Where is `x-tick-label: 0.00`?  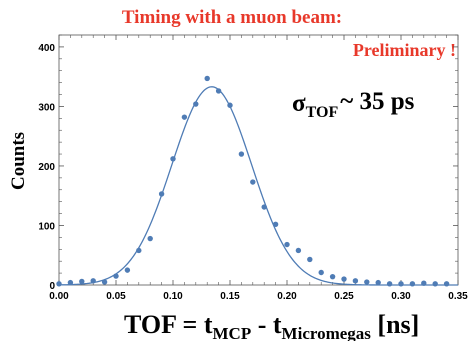
x-tick-label: 0.00 is located at coordinates (59, 296).